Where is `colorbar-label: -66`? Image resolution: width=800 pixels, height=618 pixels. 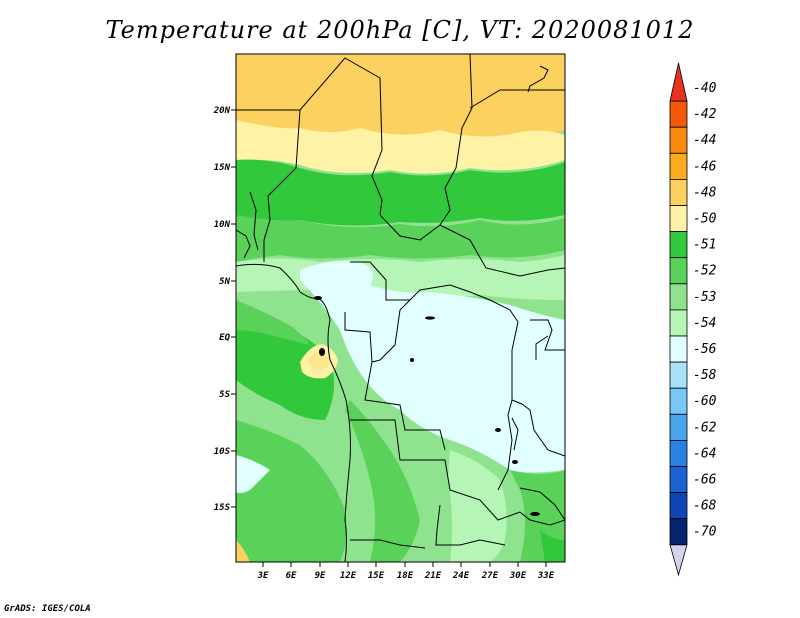 colorbar-label: -66 is located at coordinates (705, 480).